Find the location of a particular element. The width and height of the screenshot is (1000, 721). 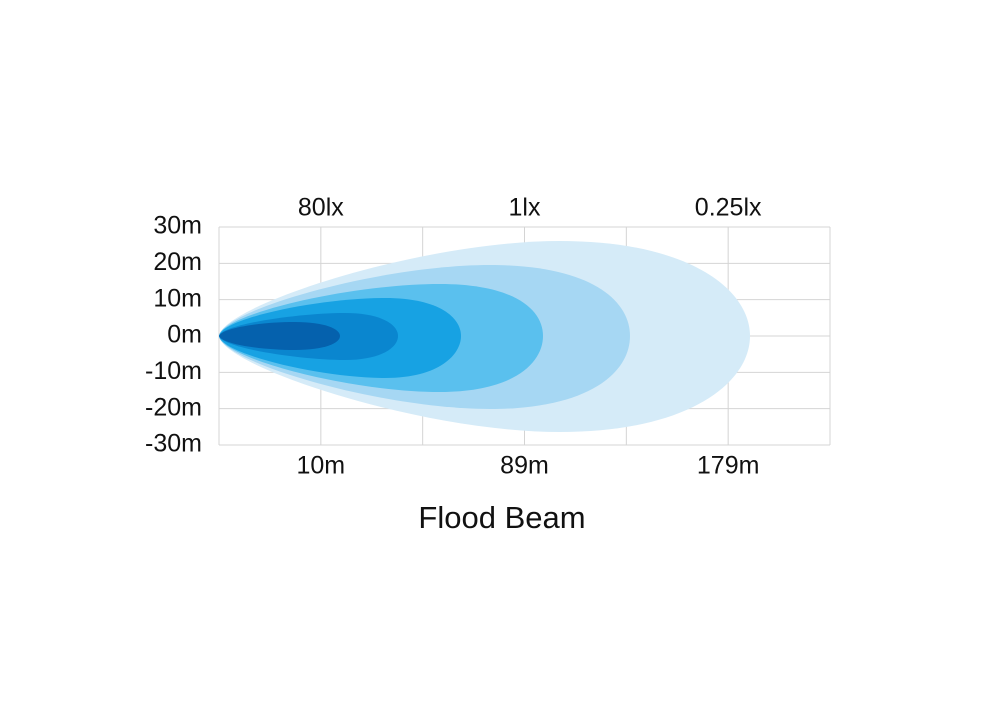

y-tick-label: -20m is located at coordinates (173, 407).